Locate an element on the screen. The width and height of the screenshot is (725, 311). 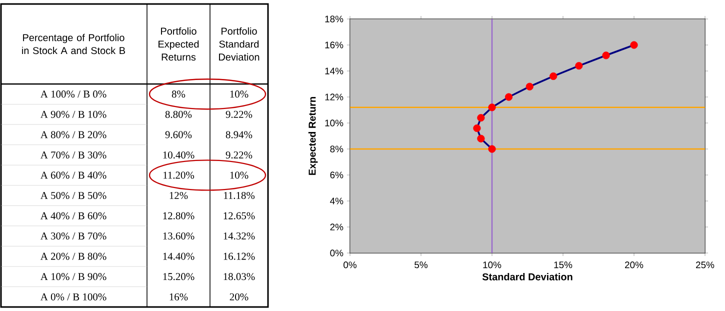
text: 15.20% is located at coordinates (178, 276).